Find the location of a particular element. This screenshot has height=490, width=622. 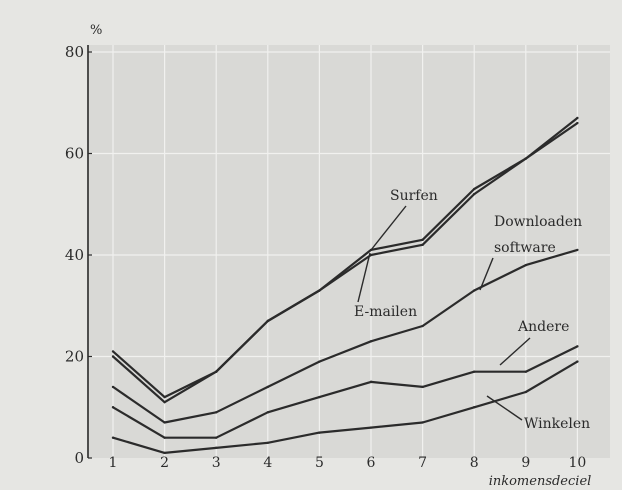

series-label-leaders is located at coordinates (444, 313).